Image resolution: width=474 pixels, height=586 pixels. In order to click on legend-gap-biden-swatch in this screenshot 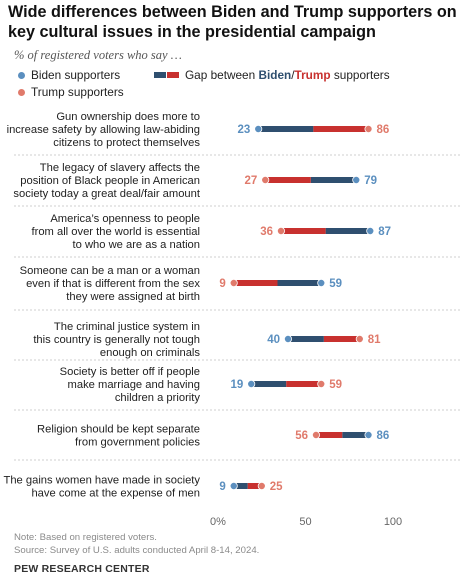, I will do `click(160, 75)`.